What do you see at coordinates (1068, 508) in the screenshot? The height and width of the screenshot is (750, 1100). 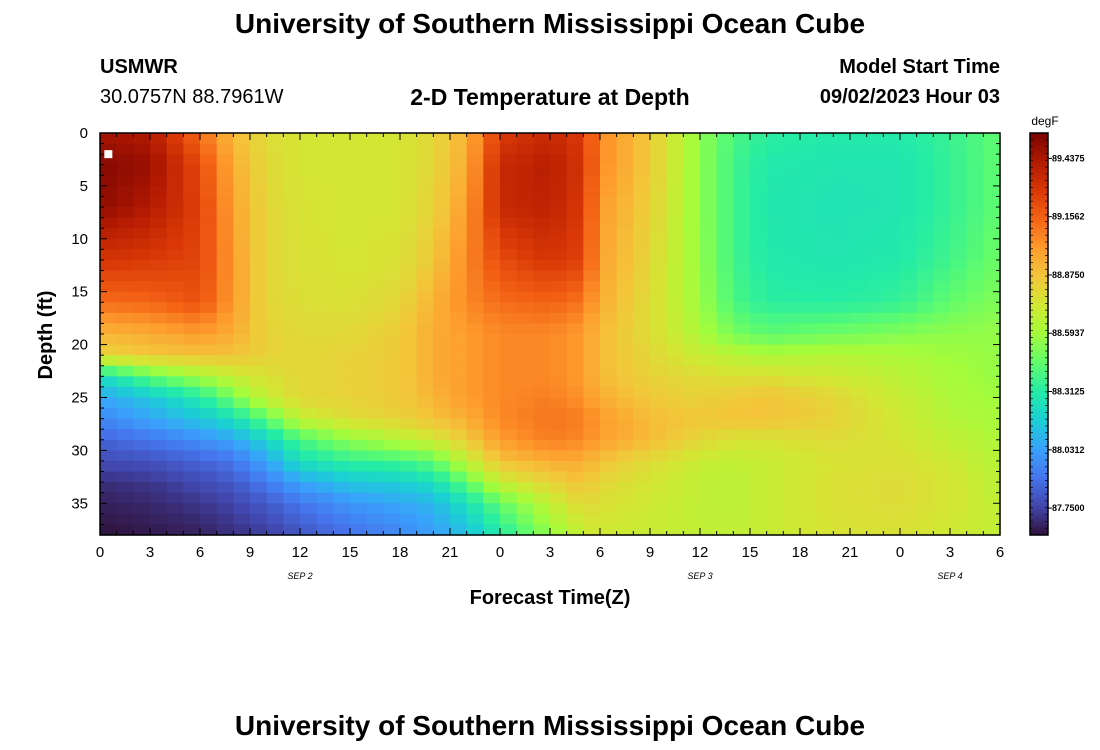 I see `colorbar-label: 87.7500` at bounding box center [1068, 508].